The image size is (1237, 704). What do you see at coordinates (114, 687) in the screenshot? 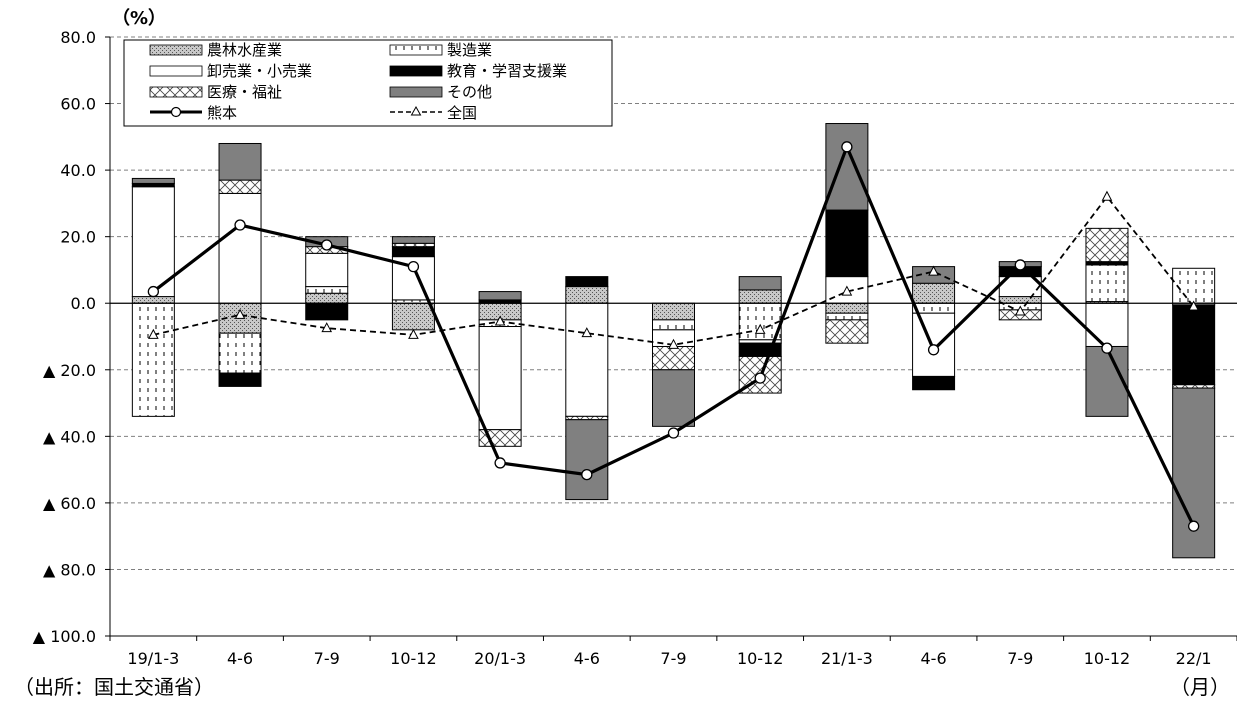
I see `source-label: （出所：国土交通省）` at bounding box center [114, 687].